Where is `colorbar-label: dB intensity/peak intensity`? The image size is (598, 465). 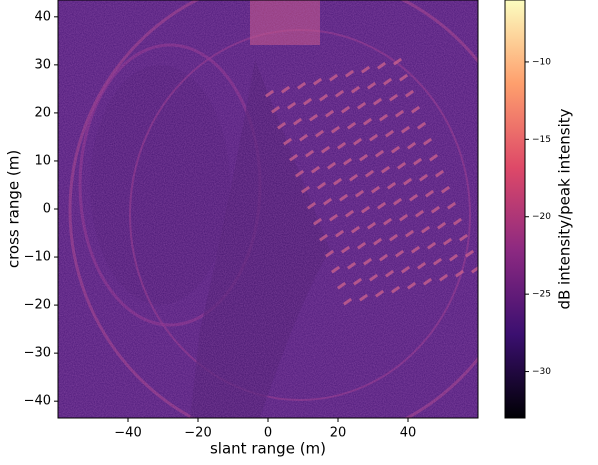
colorbar-label: dB intensity/peak intensity is located at coordinates (565, 208).